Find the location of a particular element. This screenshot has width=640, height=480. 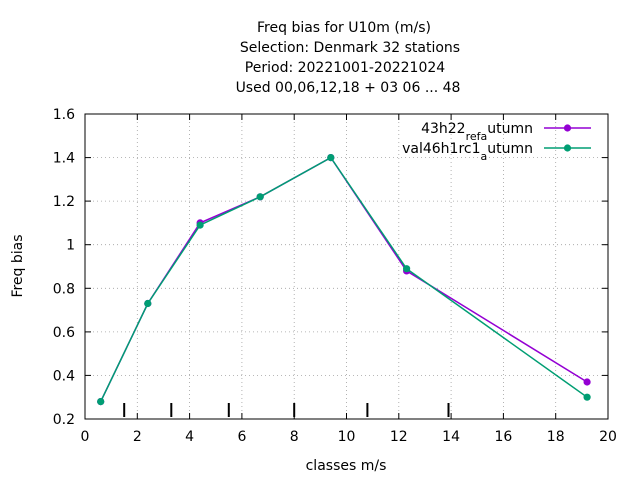

x-tick-label: 8 is located at coordinates (294, 437).